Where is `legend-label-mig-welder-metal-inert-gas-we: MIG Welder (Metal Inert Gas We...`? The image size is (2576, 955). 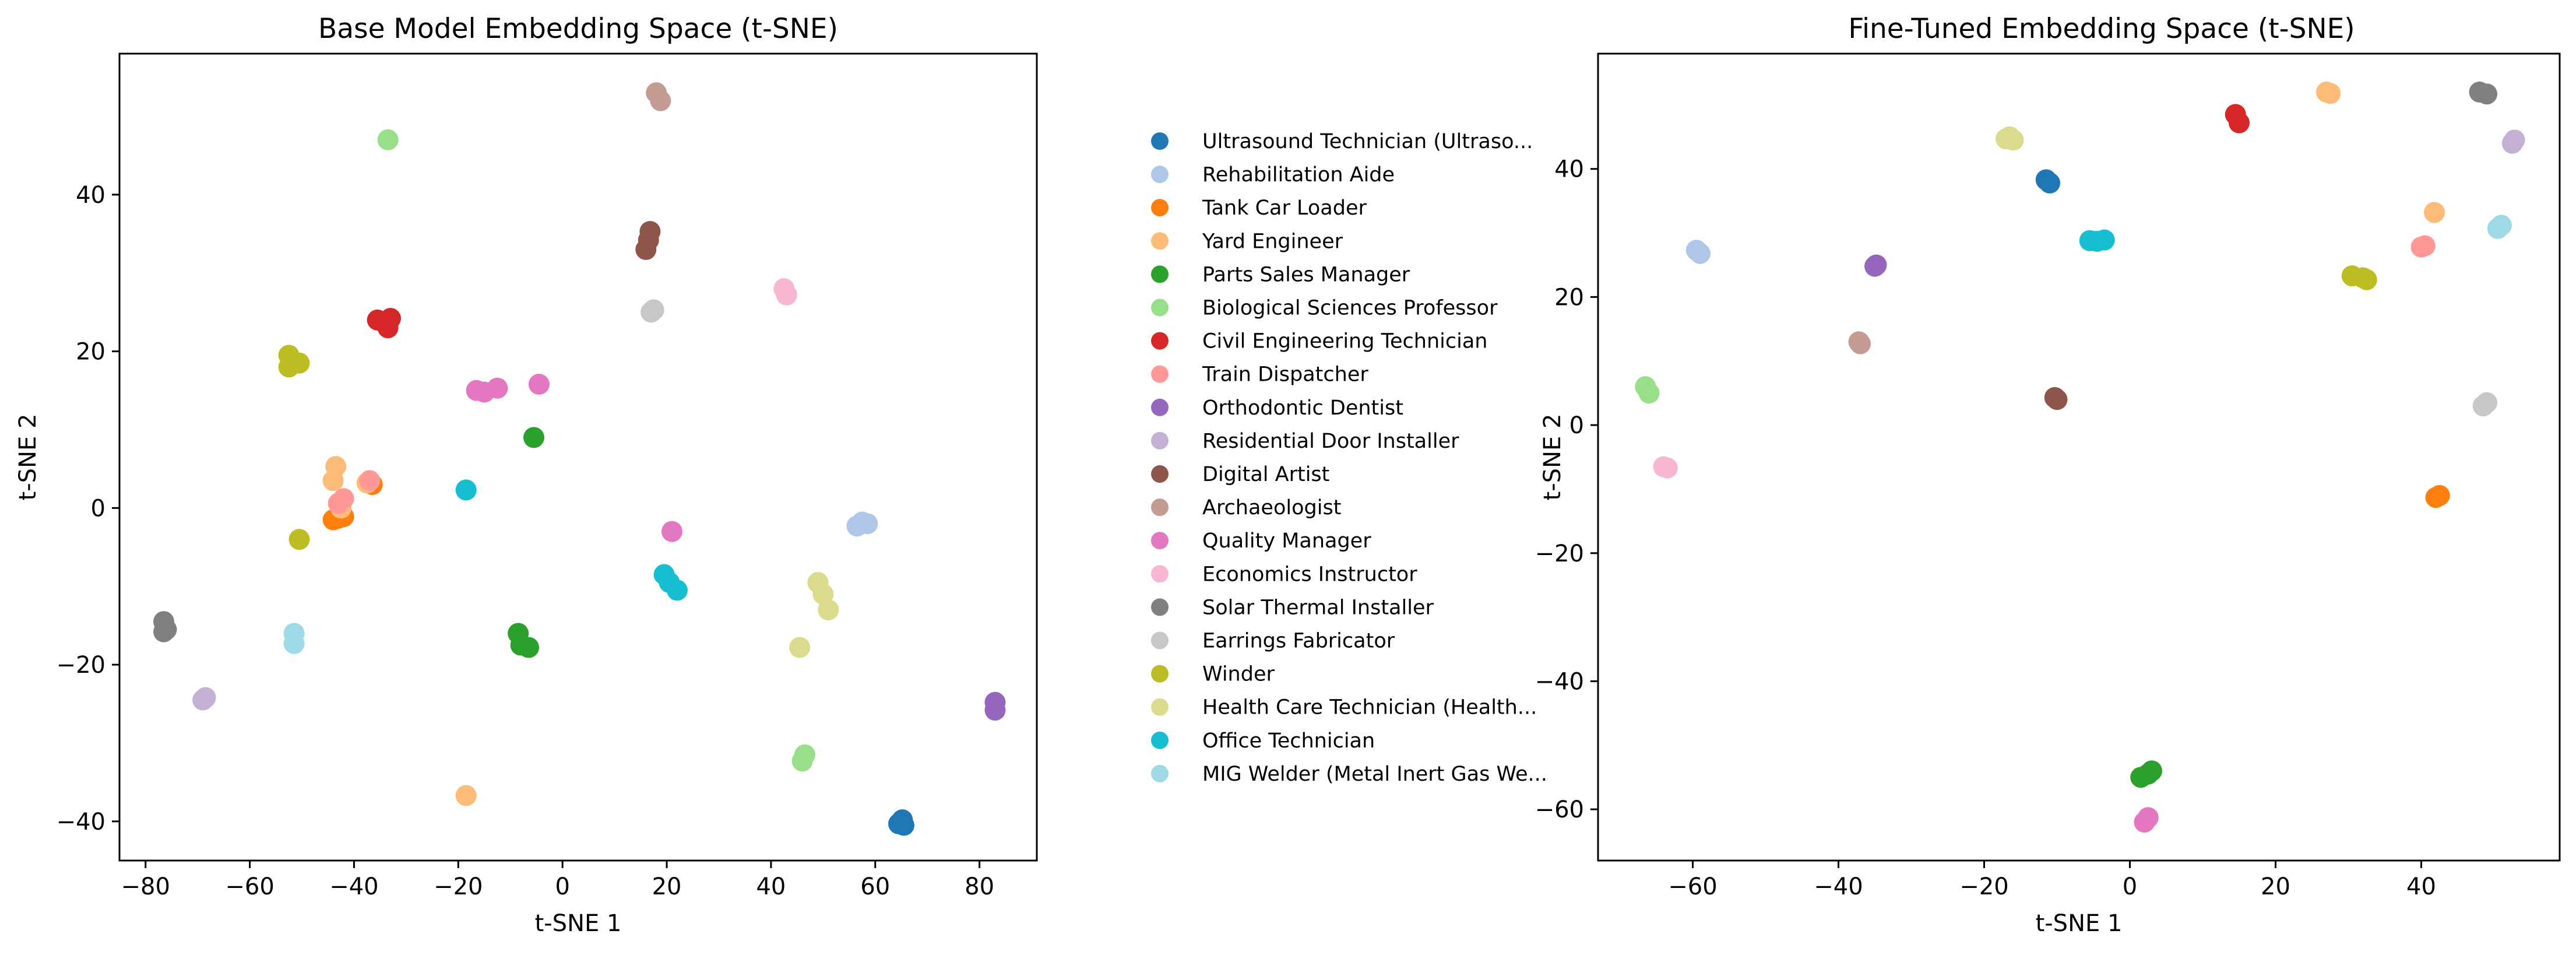 legend-label-mig-welder-metal-inert-gas-we: MIG Welder (Metal Inert Gas We... is located at coordinates (1375, 774).